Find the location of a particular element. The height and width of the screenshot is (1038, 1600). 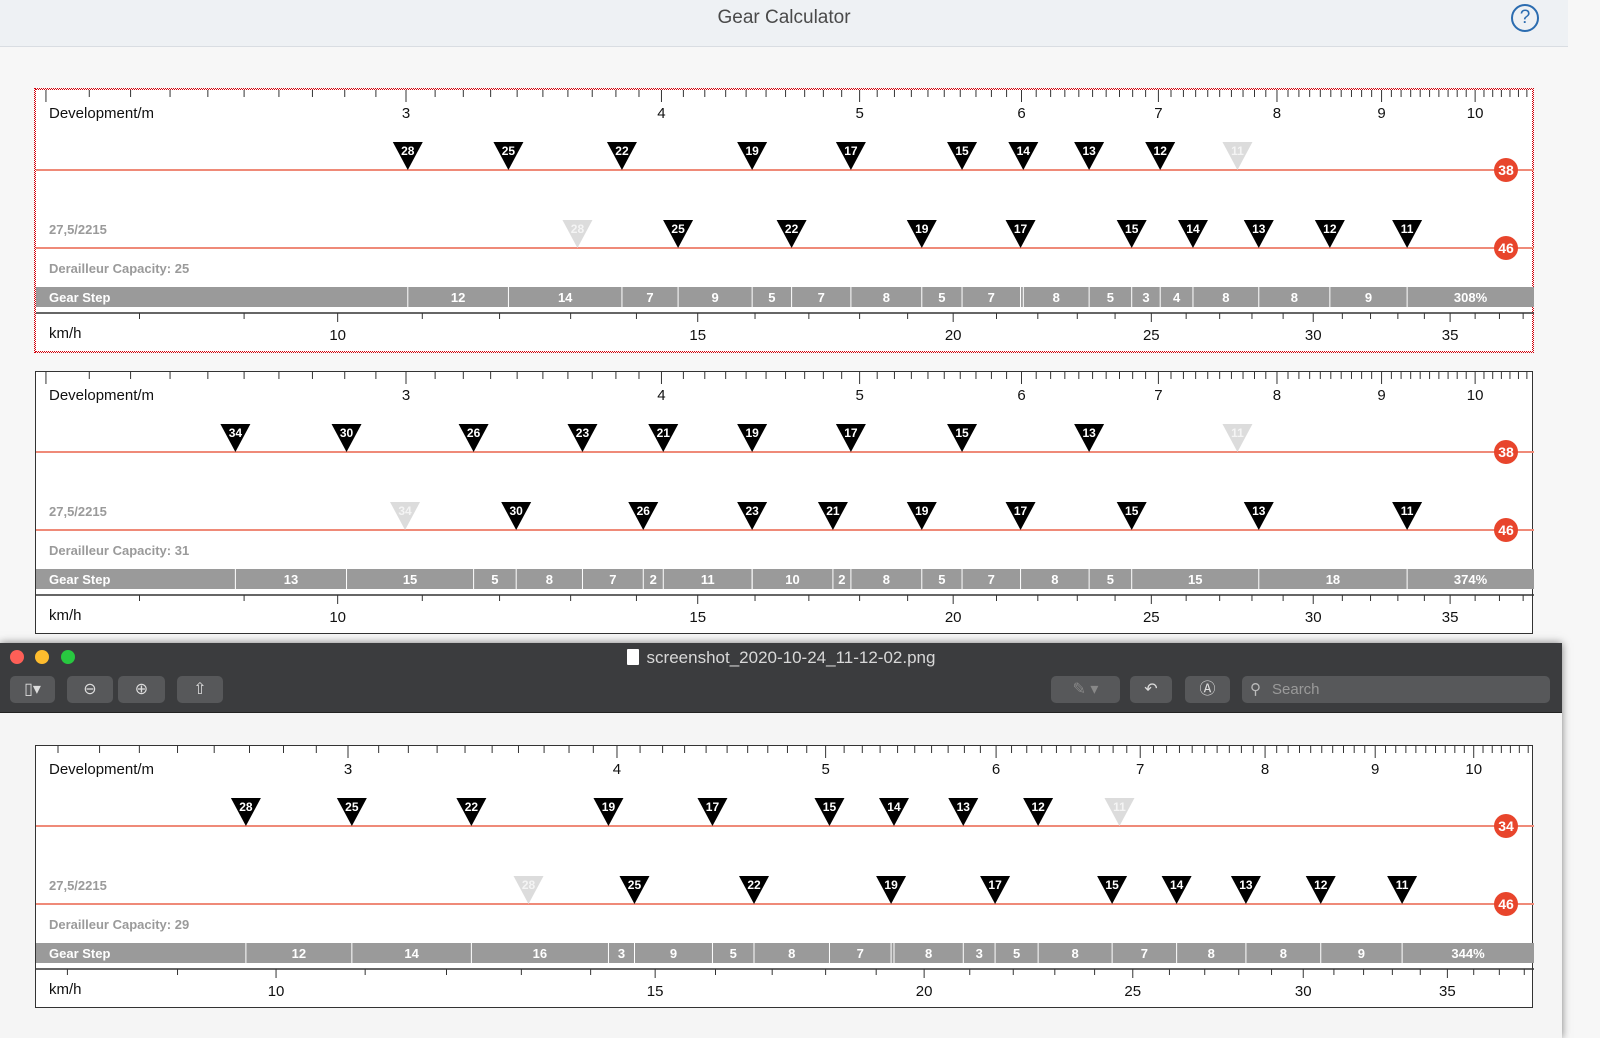

filename: screenshot_2020-10-24_11-12-02.png is located at coordinates (791, 657).